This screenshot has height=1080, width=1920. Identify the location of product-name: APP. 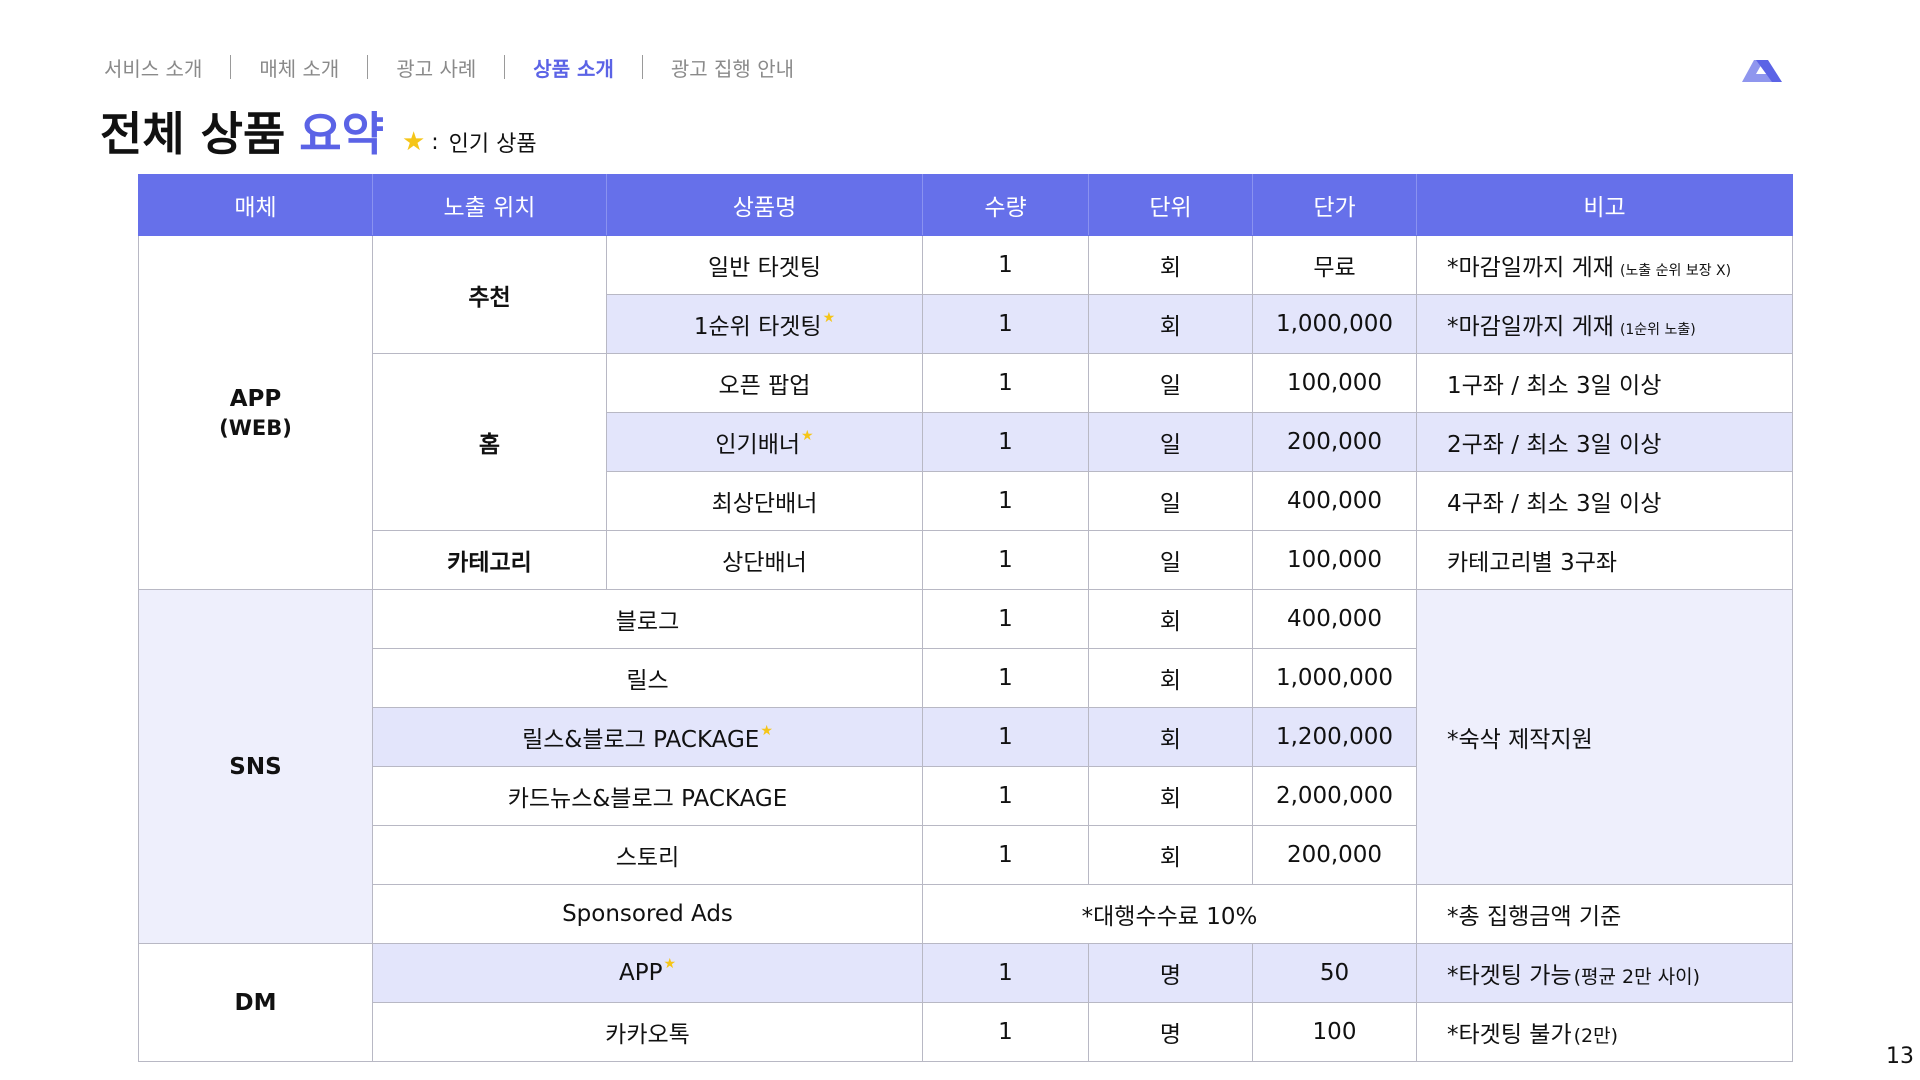
(640, 973).